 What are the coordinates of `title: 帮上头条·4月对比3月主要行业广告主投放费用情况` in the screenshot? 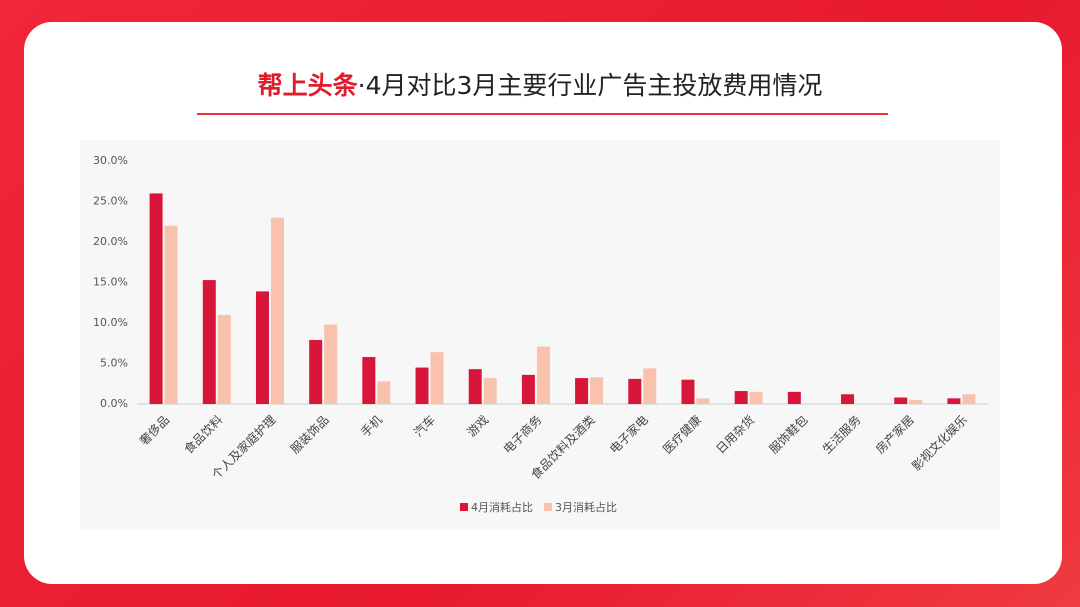 It's located at (540, 84).